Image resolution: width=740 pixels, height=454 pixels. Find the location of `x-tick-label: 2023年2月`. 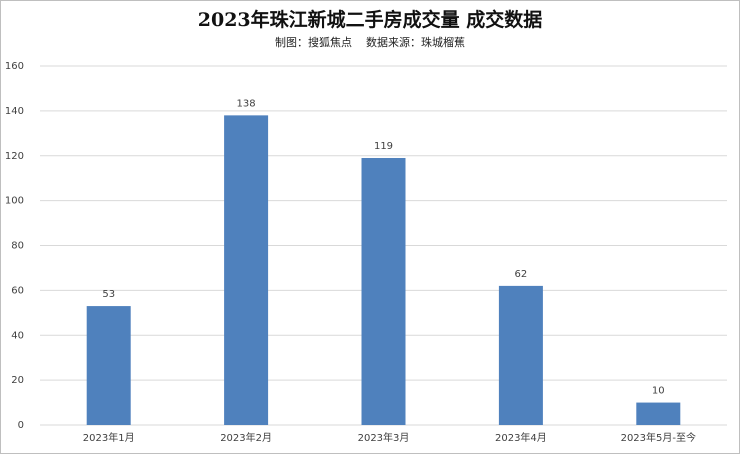

x-tick-label: 2023年2月 is located at coordinates (246, 437).